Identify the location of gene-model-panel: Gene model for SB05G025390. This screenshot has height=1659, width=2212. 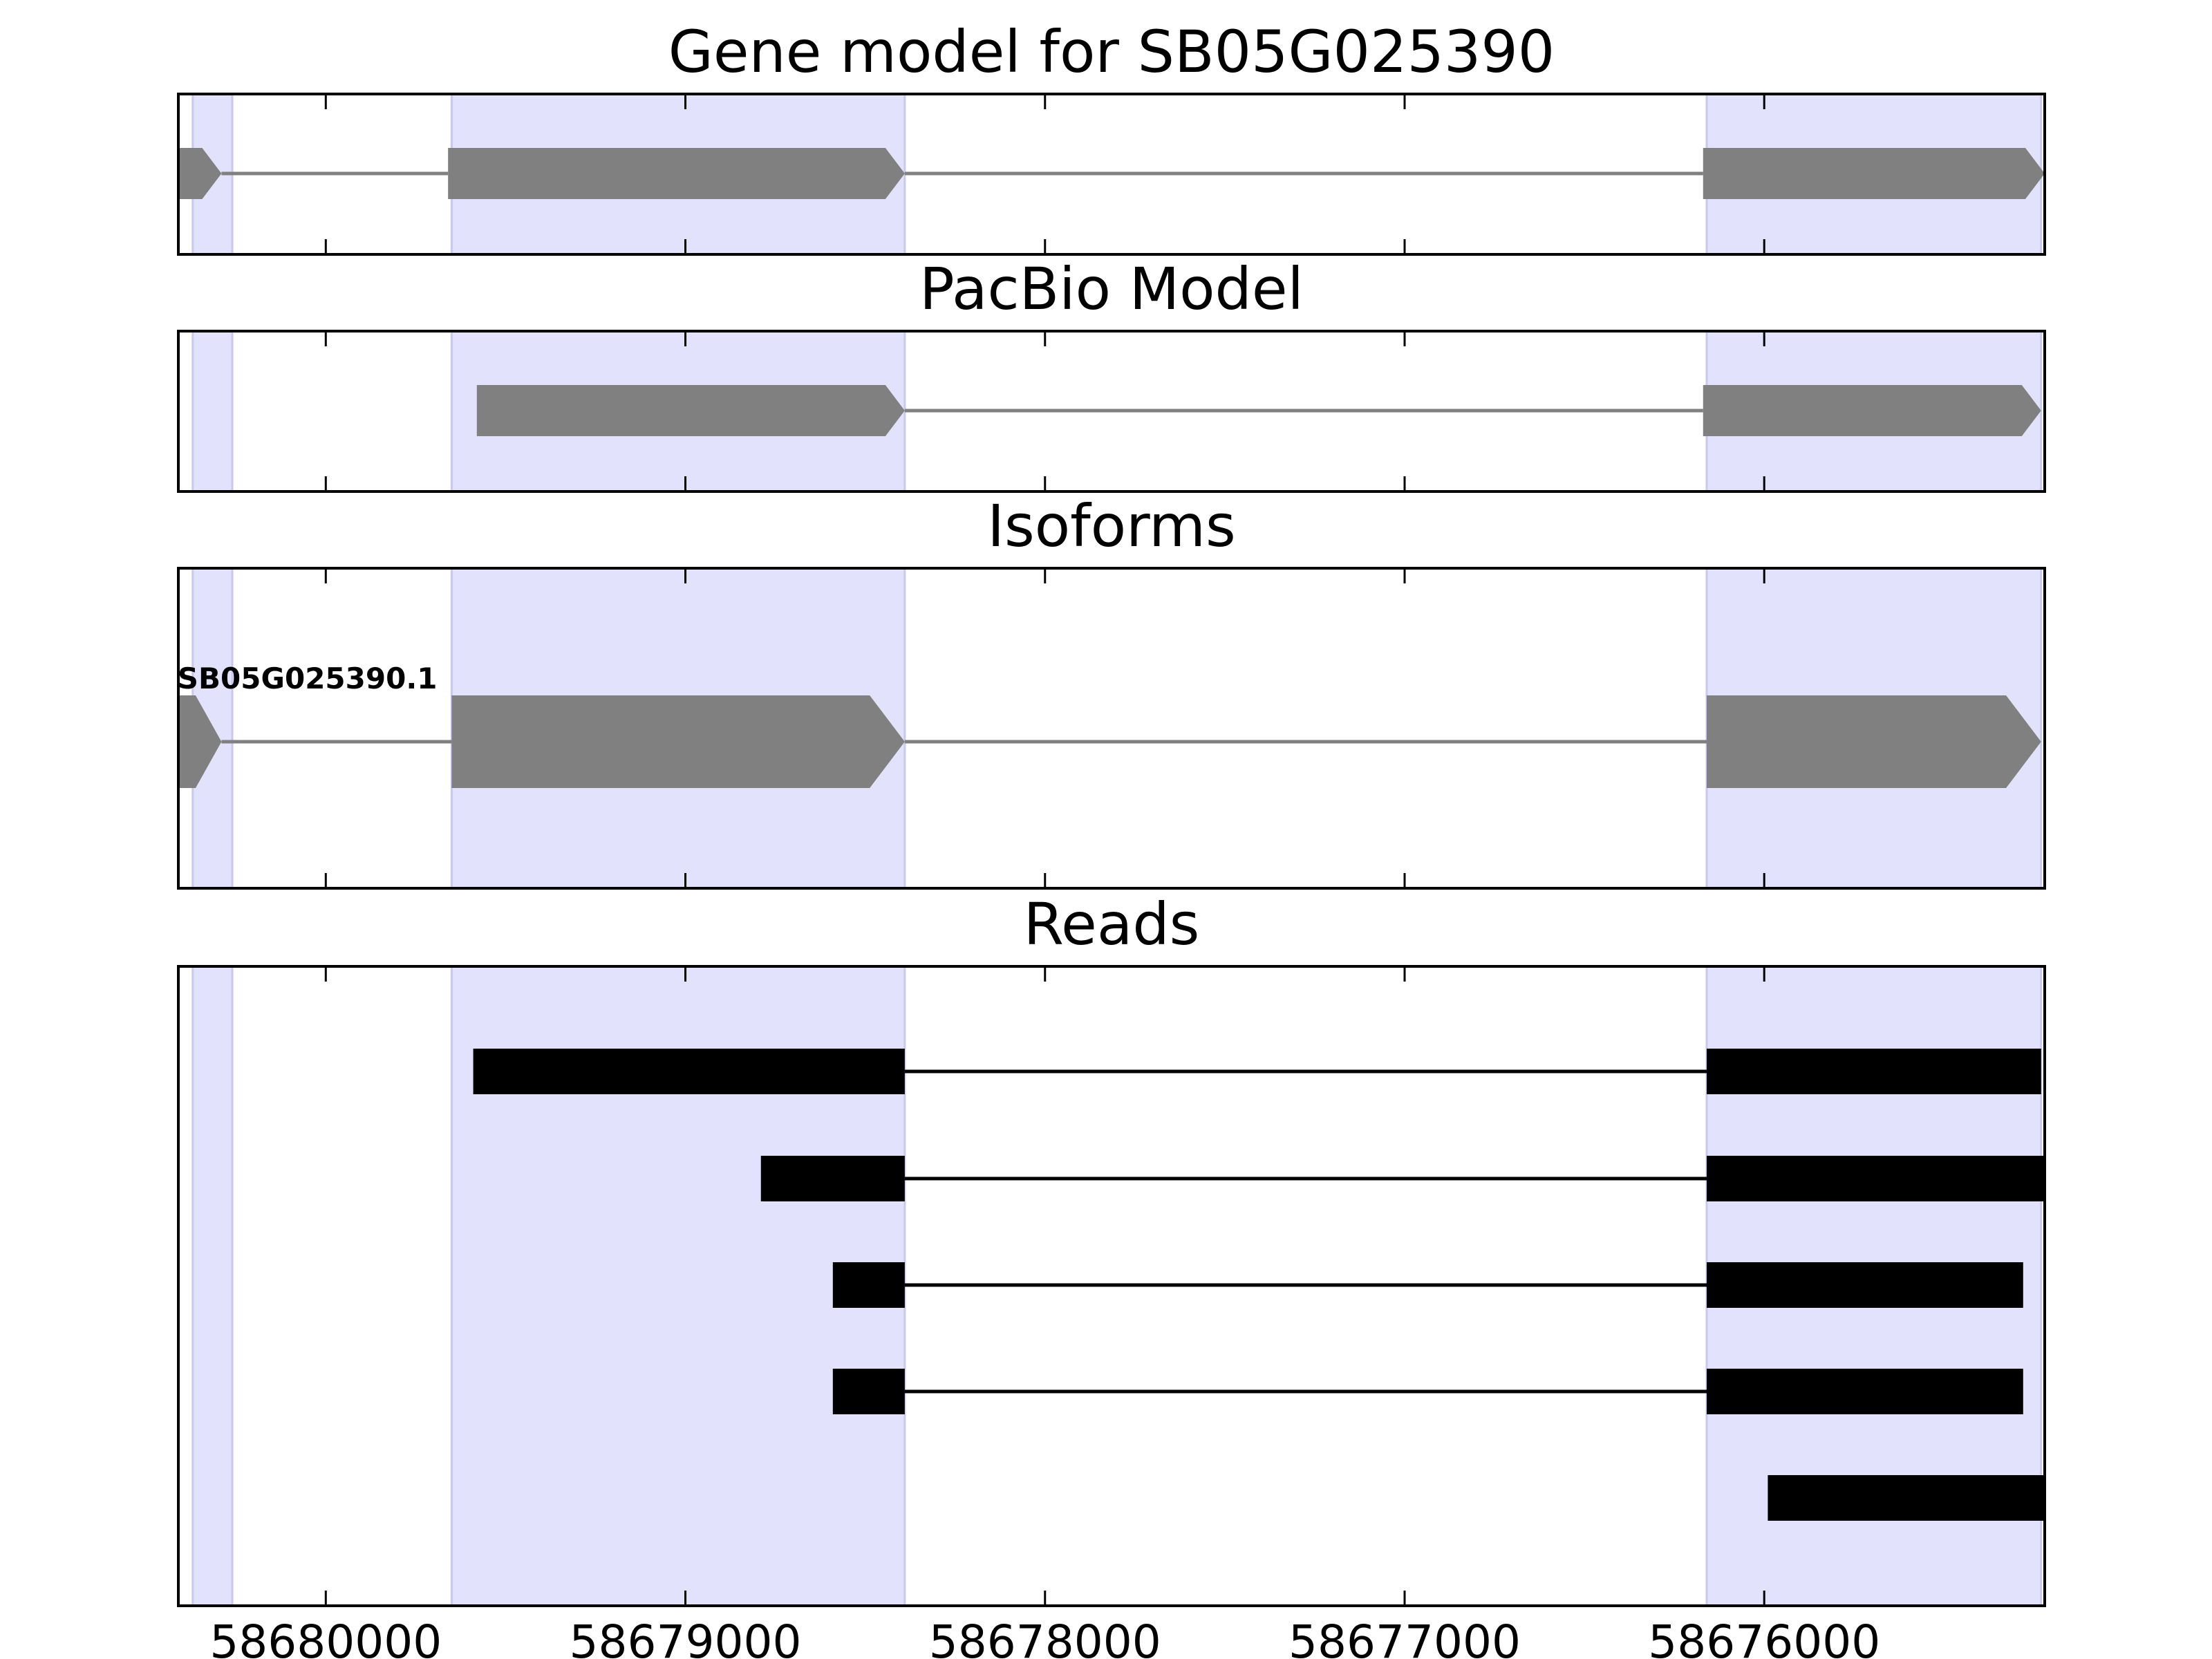
(1111, 137).